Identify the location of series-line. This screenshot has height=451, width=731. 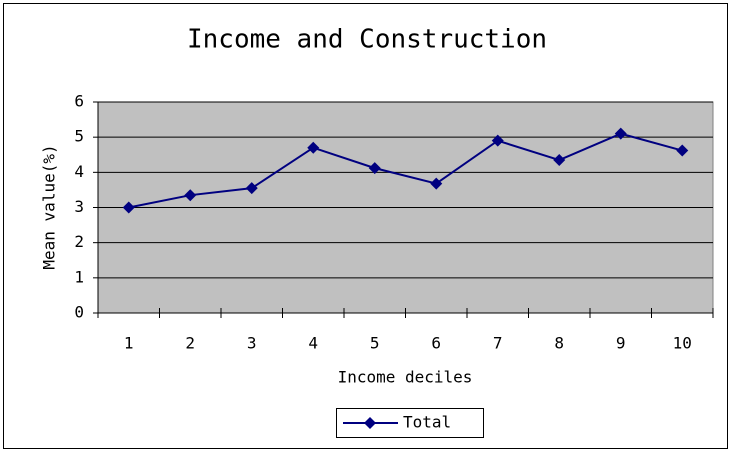
(405, 170).